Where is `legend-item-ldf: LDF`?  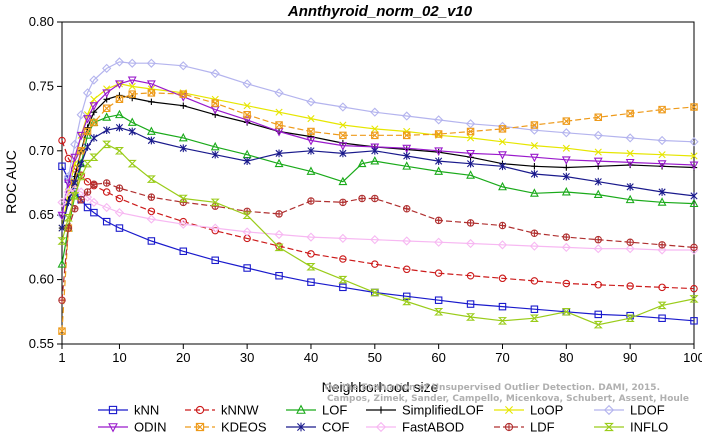 legend-item-ldf: LDF is located at coordinates (524, 427).